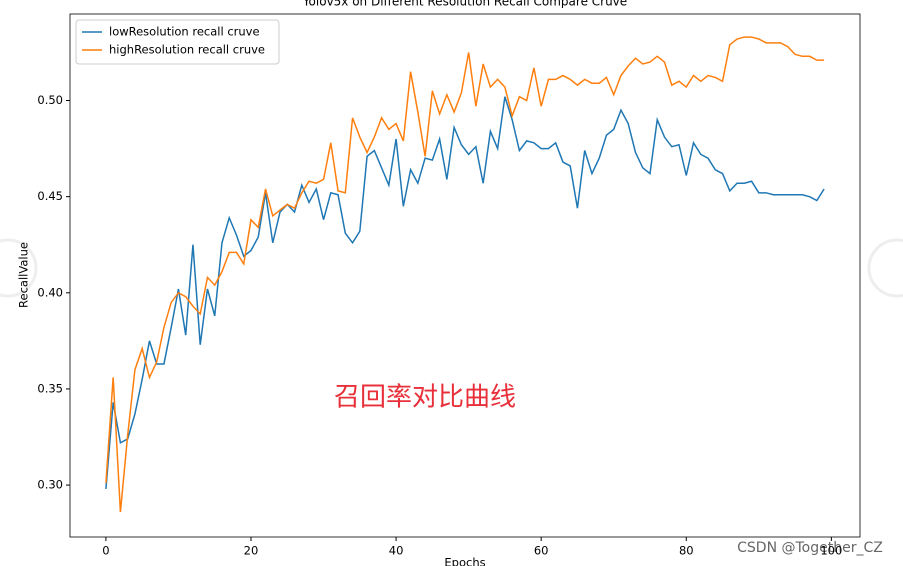 The height and width of the screenshot is (566, 903). Describe the element at coordinates (810, 548) in the screenshot. I see `watermark: CSDN @Together_CZ` at that location.